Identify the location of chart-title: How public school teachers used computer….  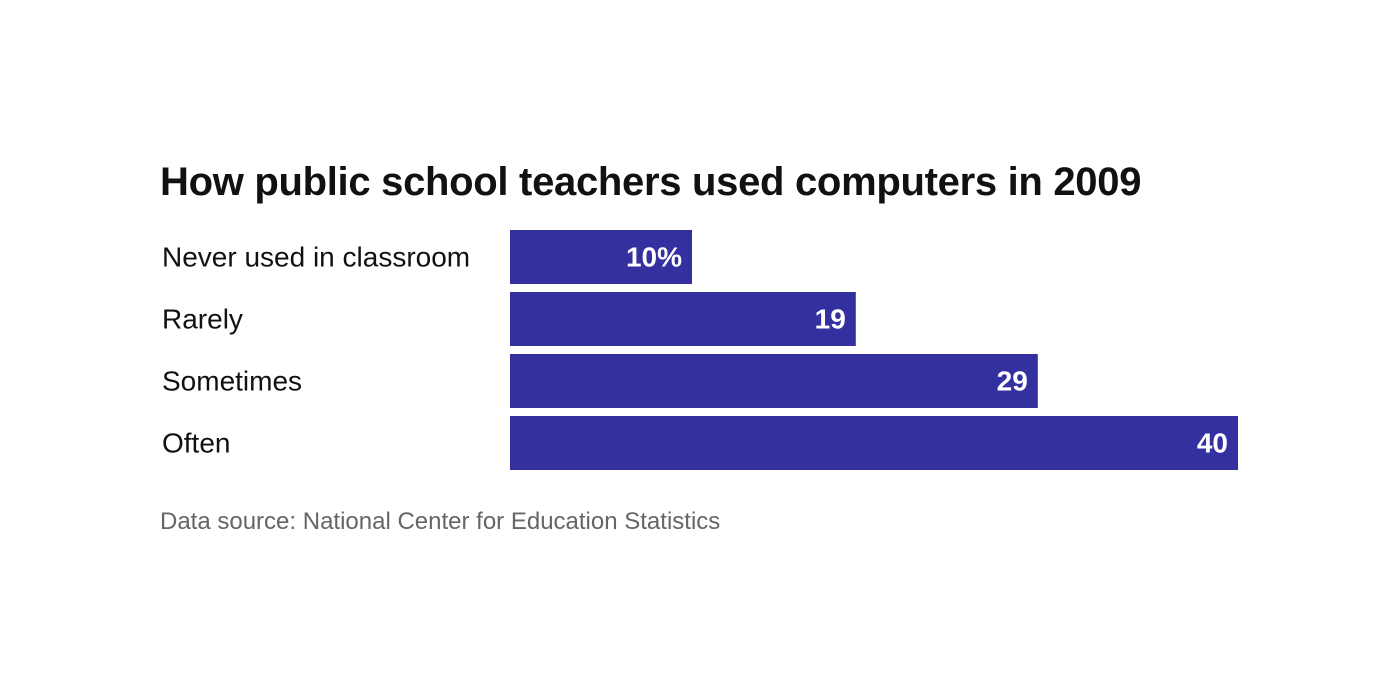
(651, 182).